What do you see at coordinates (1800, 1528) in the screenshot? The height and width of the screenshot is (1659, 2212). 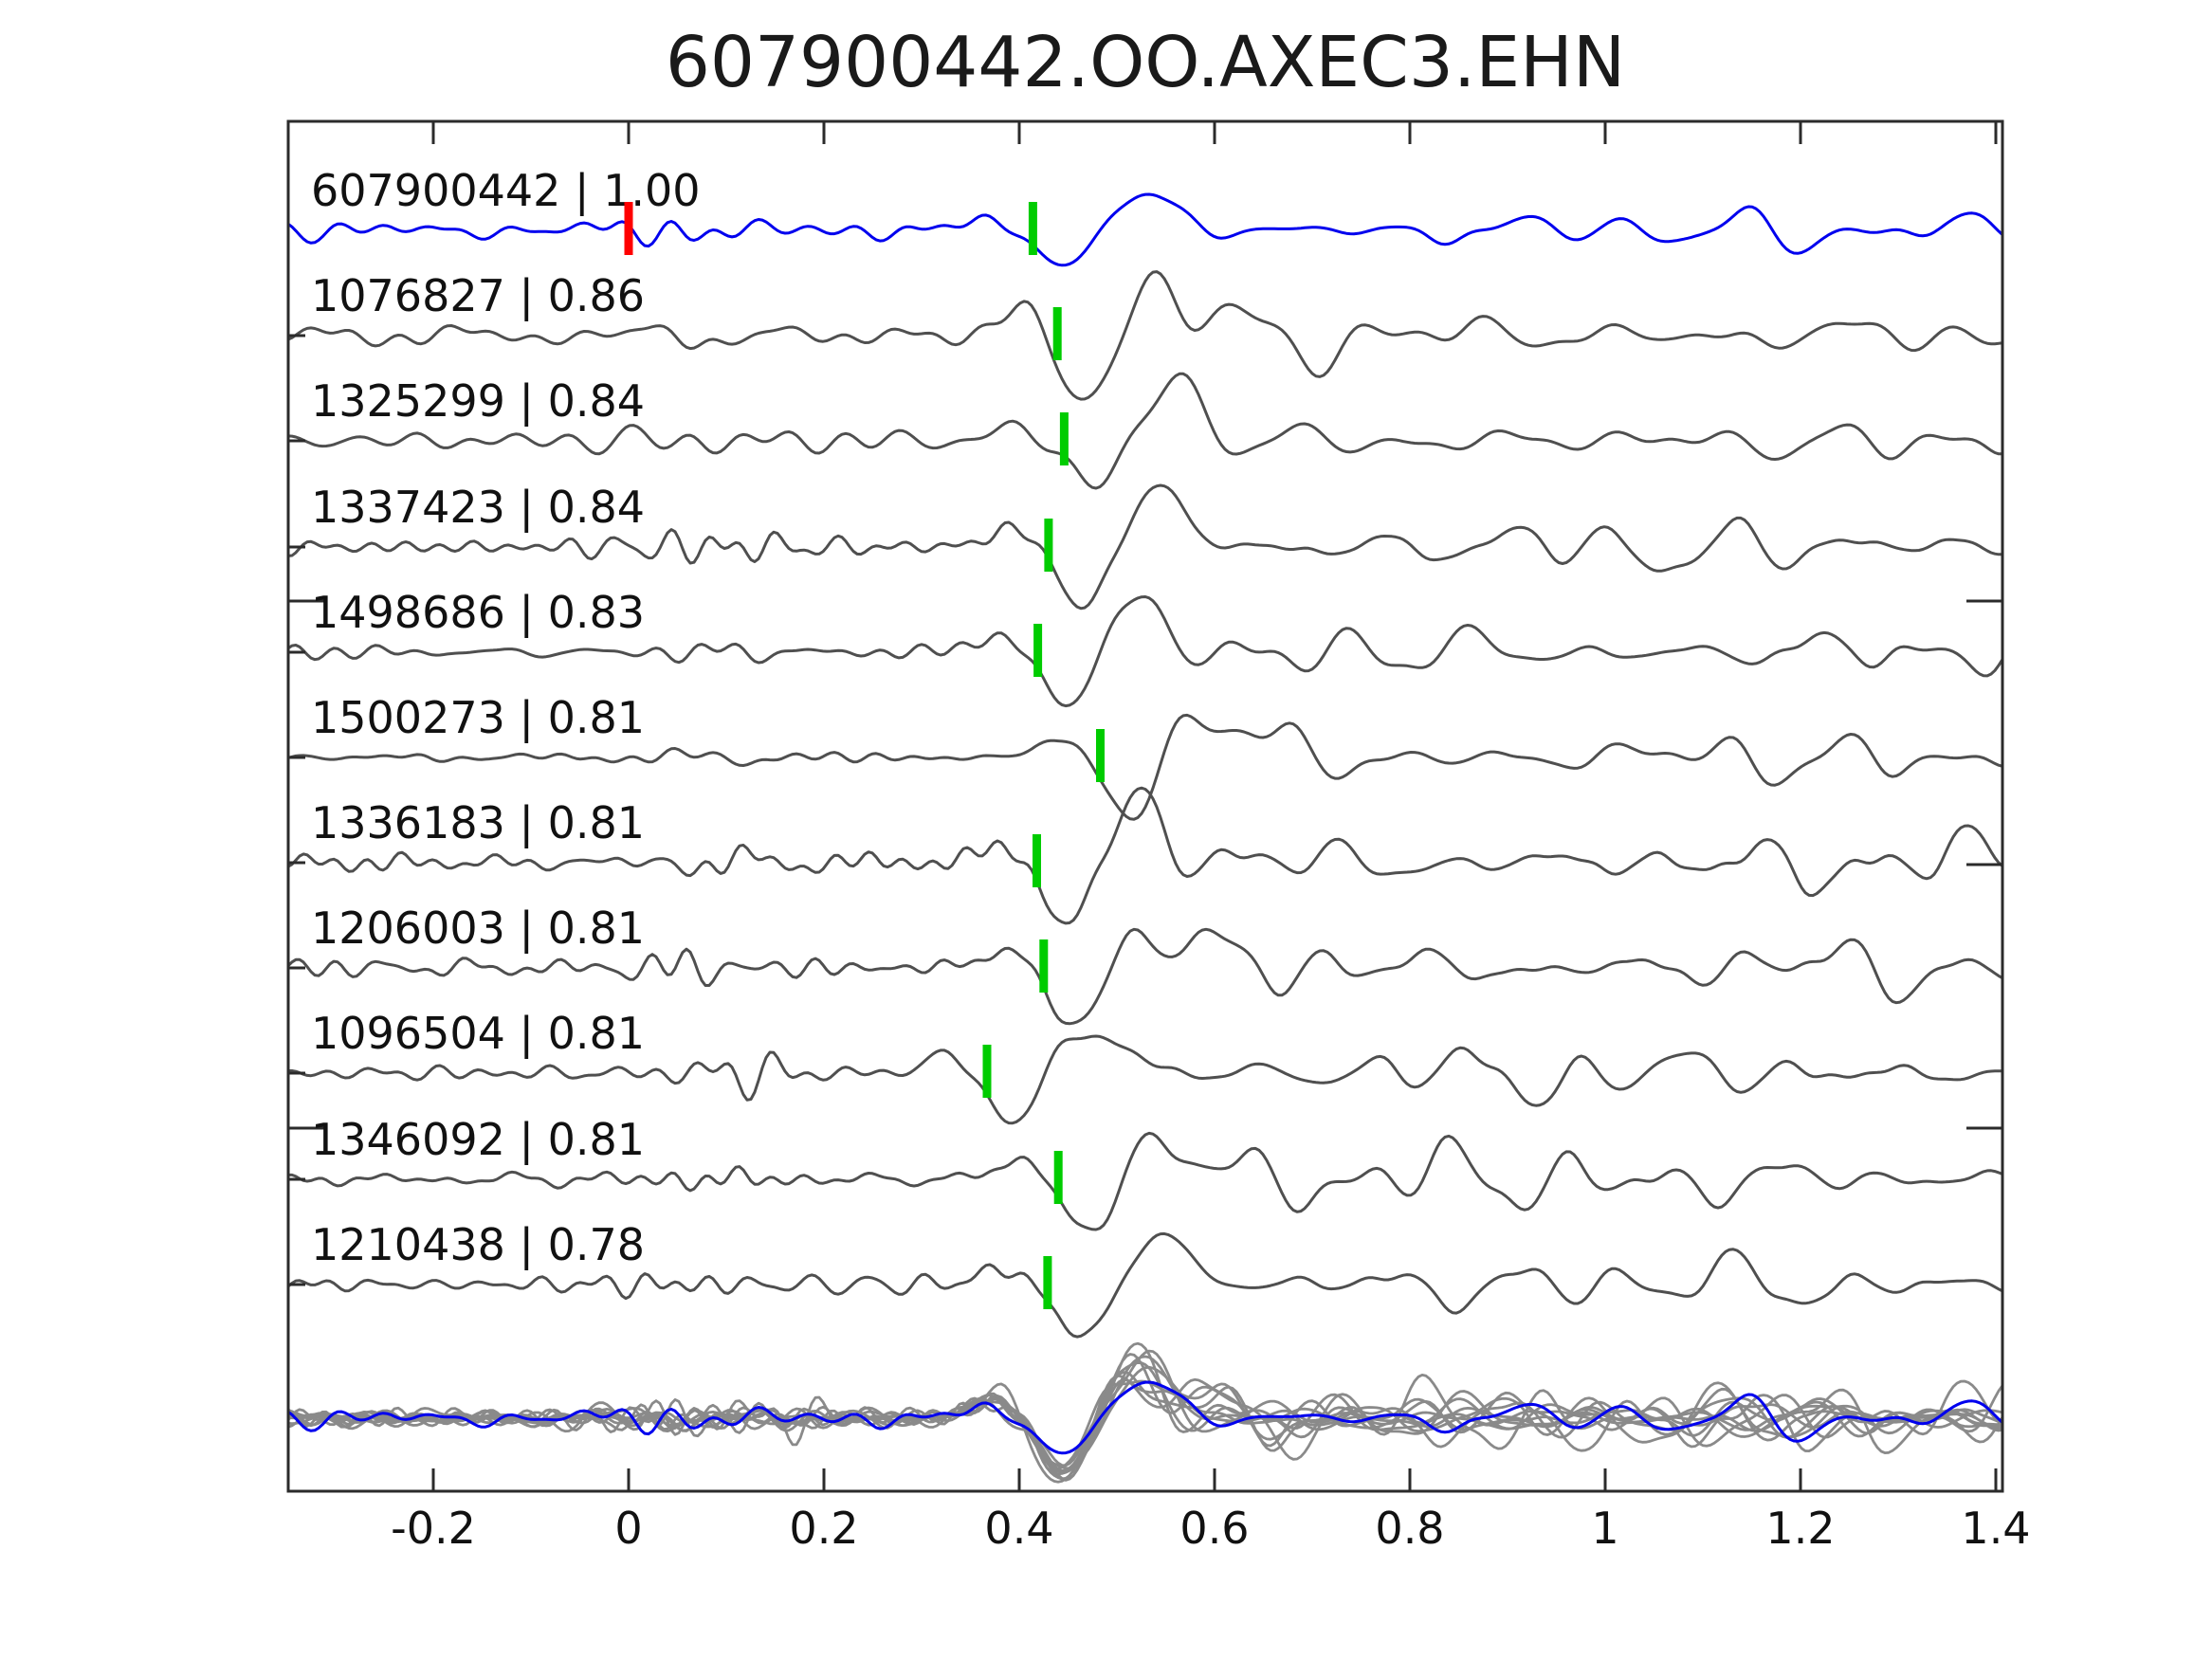 I see `x-tick-label: 1.2` at bounding box center [1800, 1528].